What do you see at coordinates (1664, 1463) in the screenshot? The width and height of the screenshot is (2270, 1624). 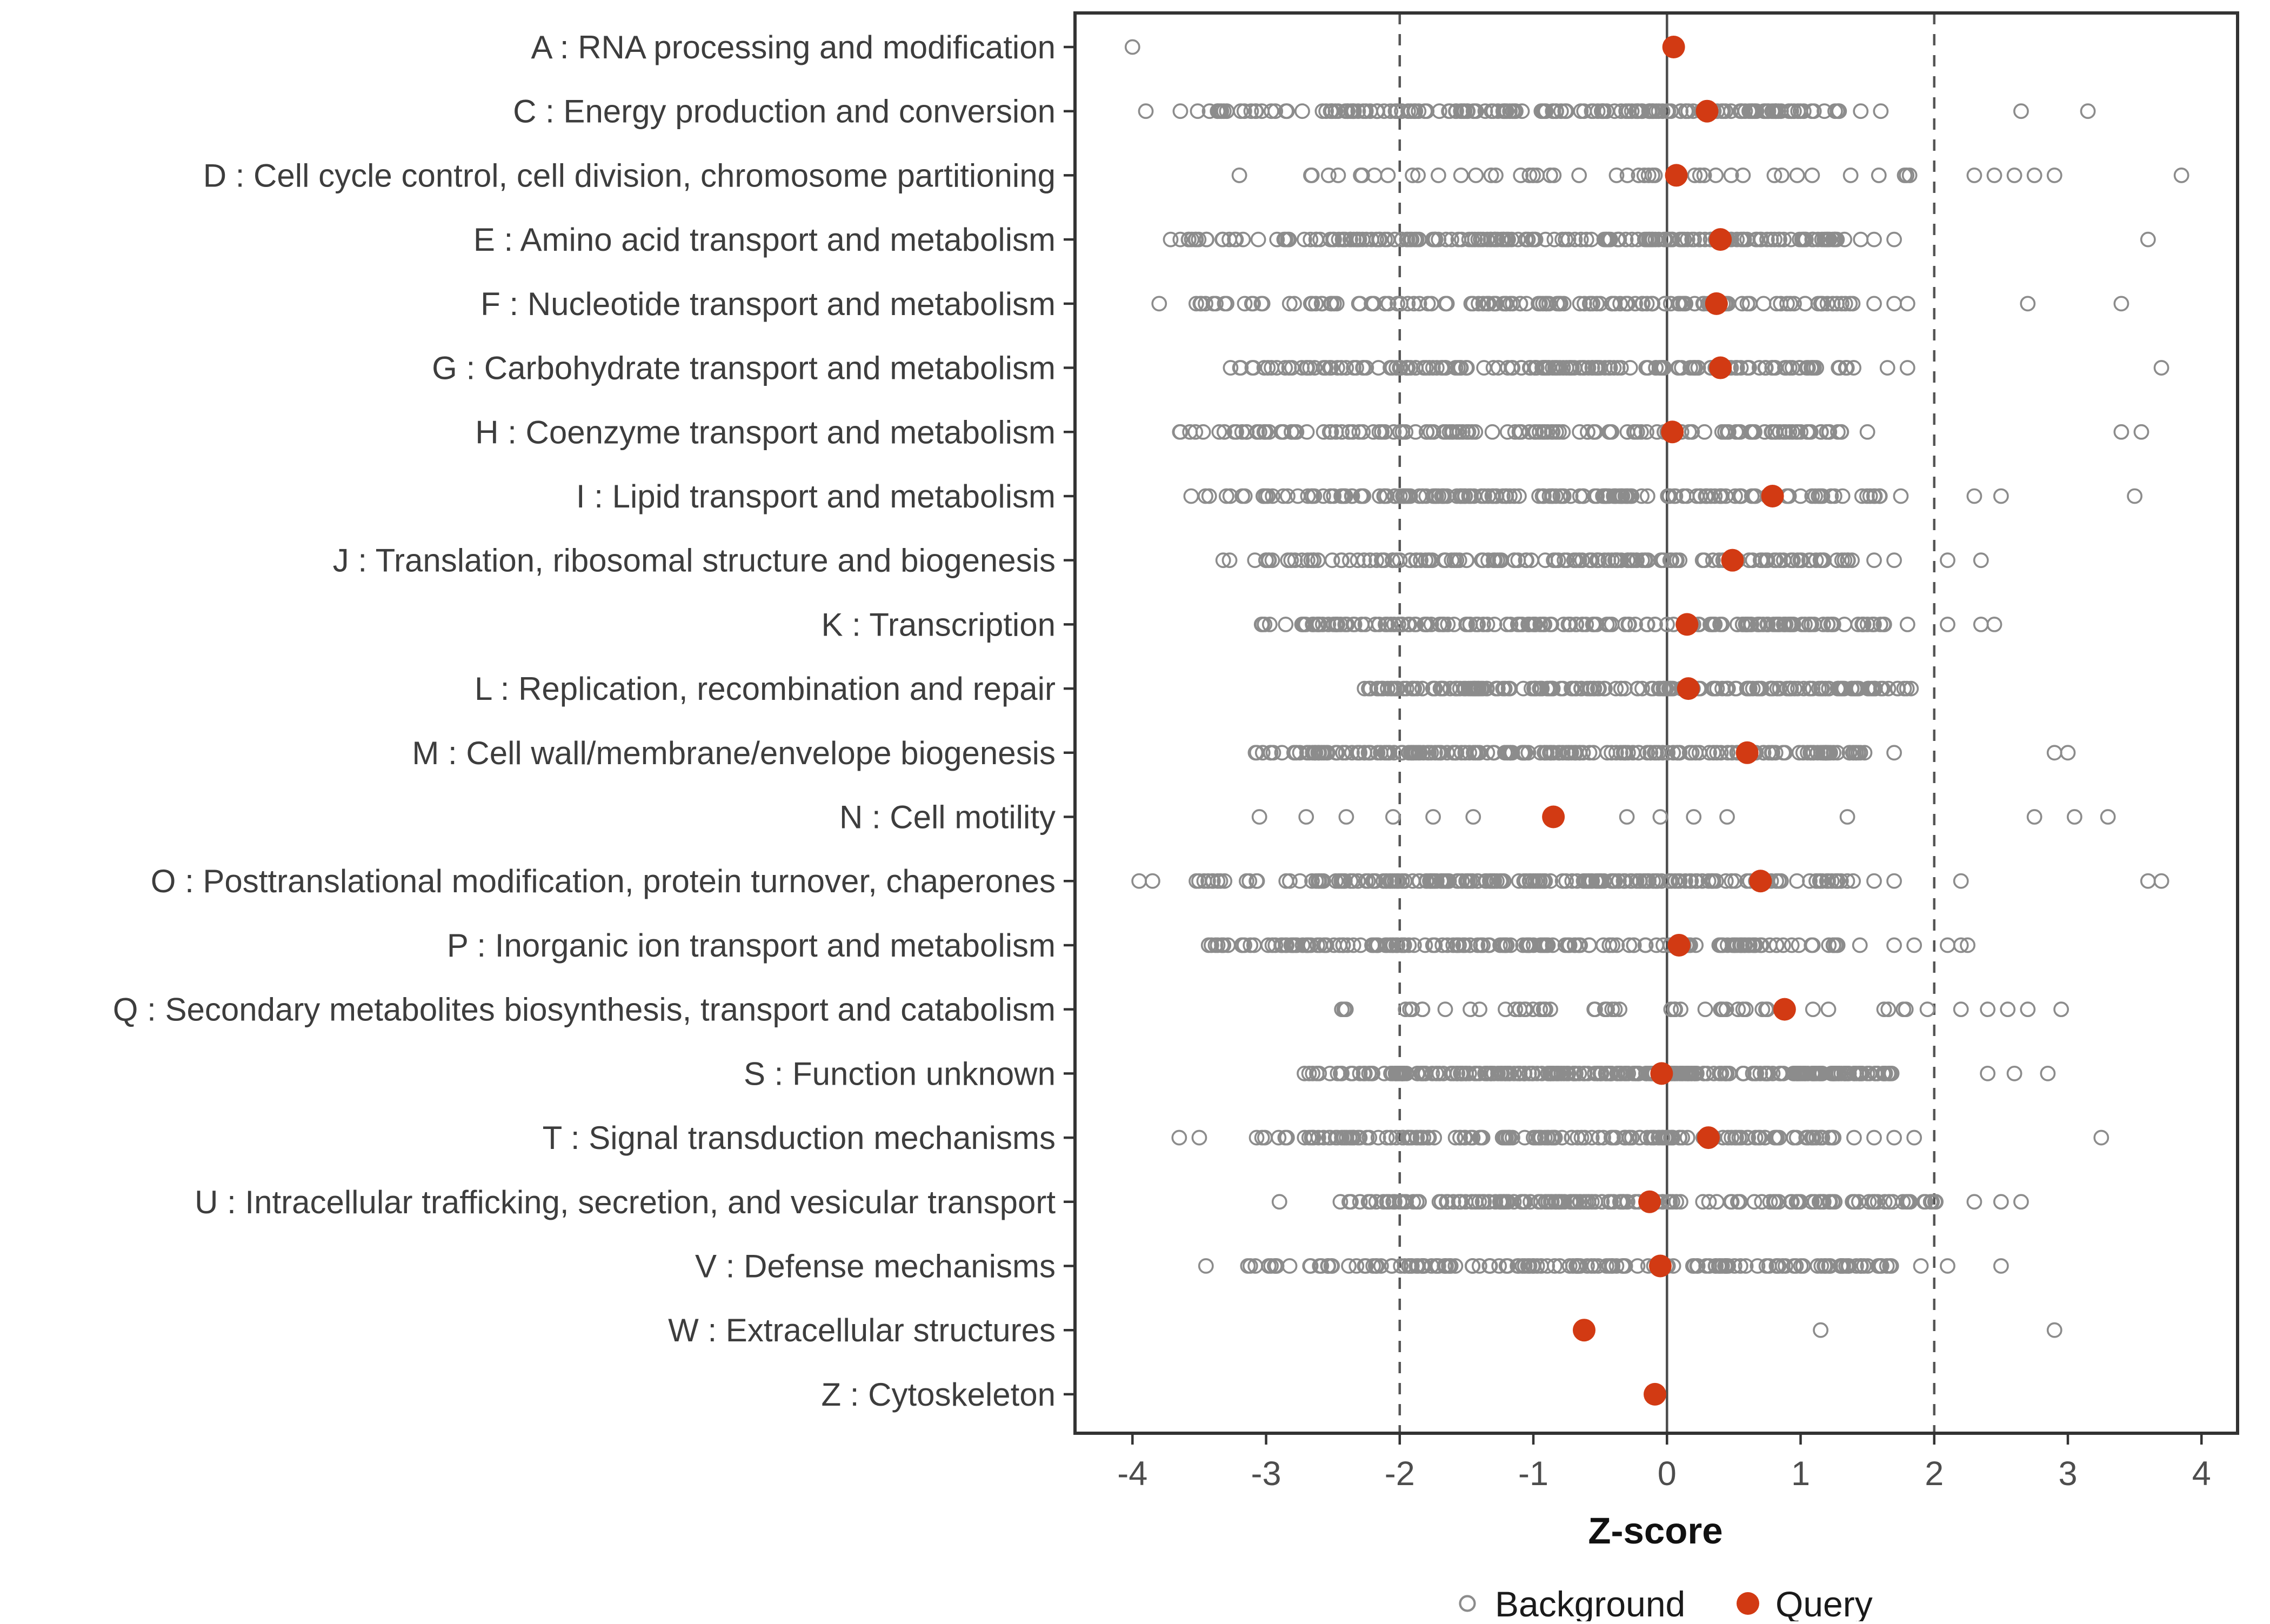 I see `x-axis: -4 -3 -2 -1 0 1 2 3 4` at bounding box center [1664, 1463].